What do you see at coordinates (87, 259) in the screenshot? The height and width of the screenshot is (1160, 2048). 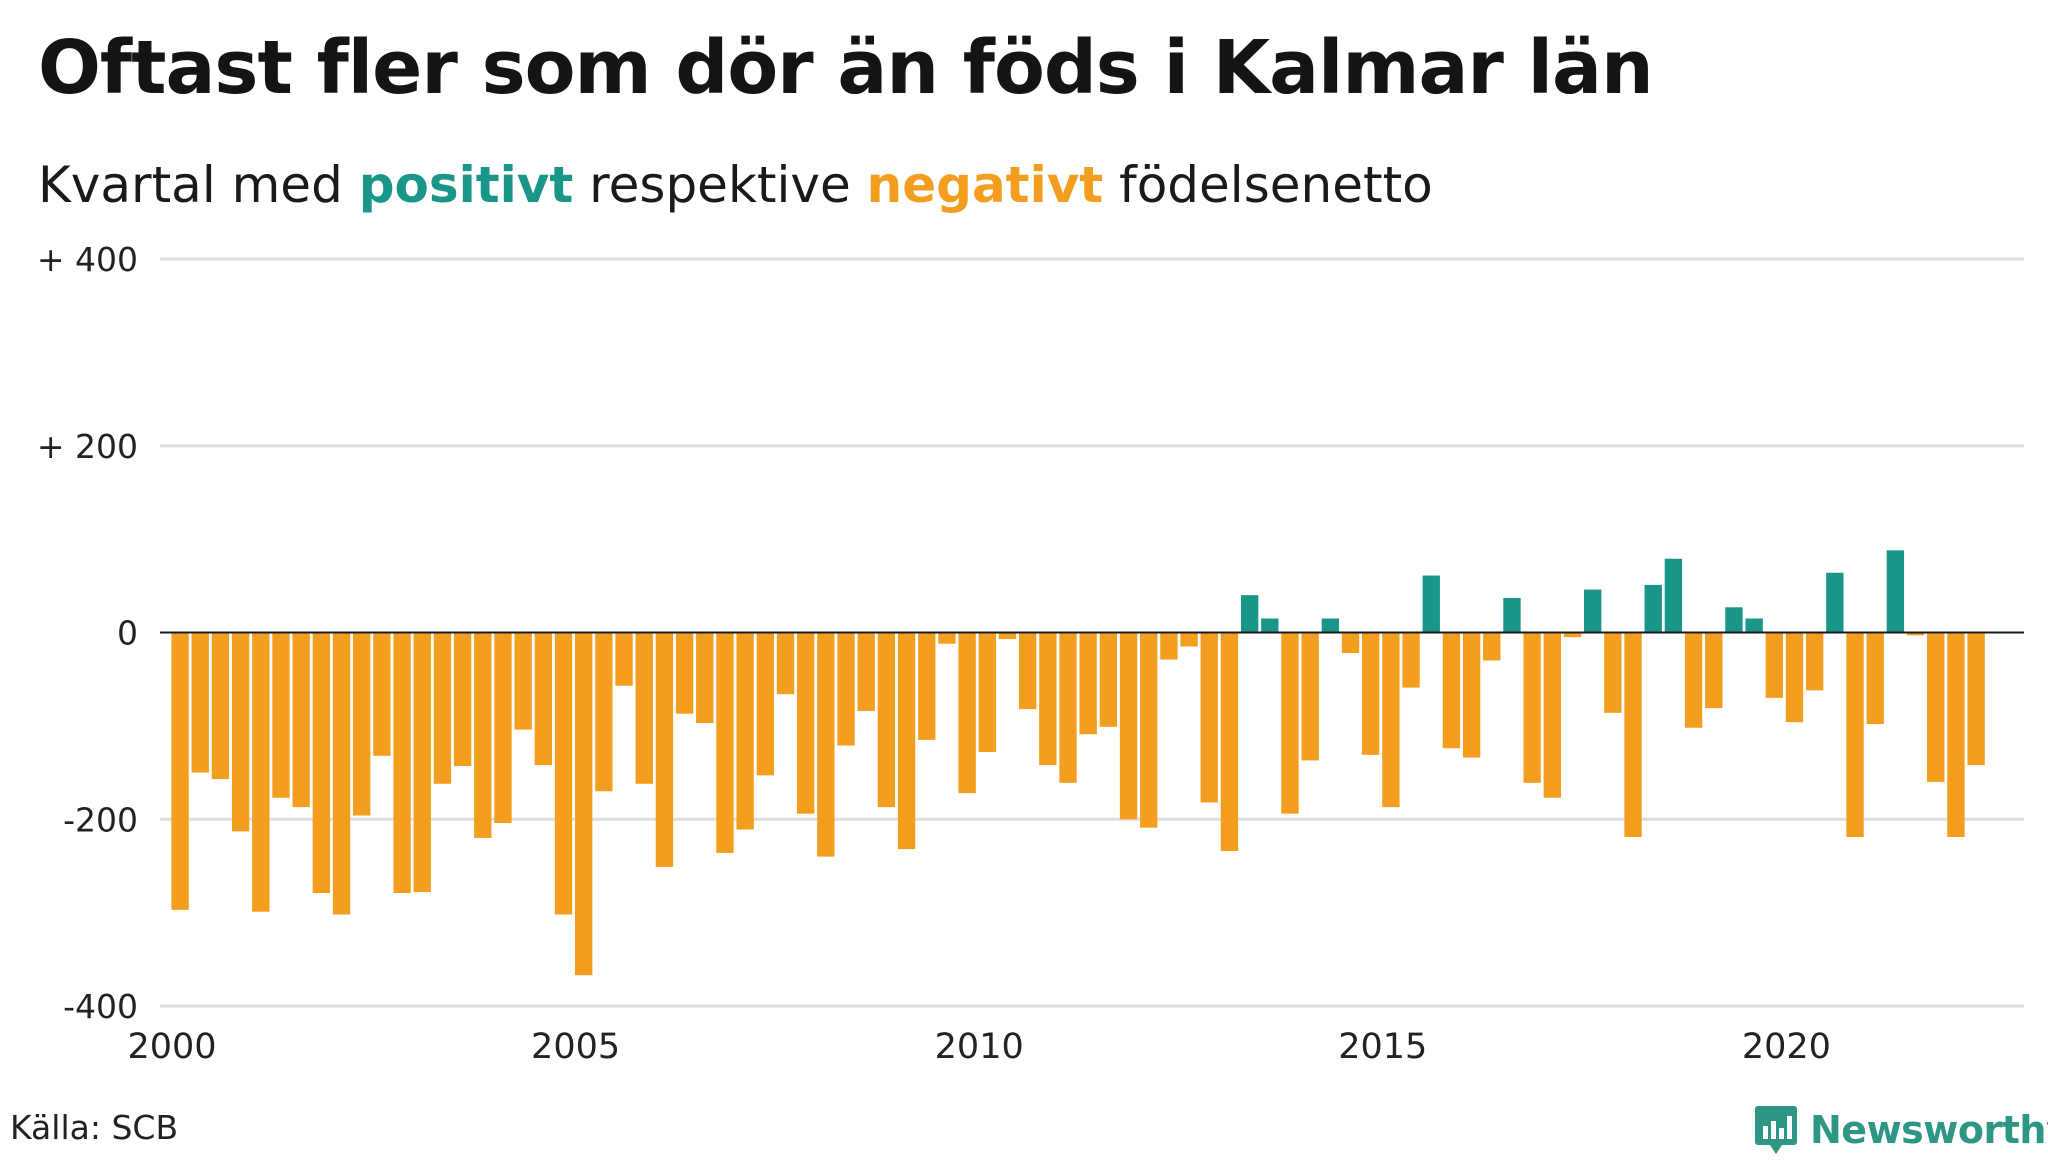 I see `y-tick-label: + 400` at bounding box center [87, 259].